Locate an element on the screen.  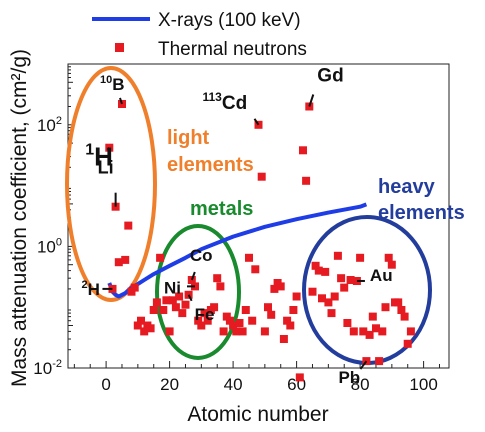
element-label: 1H is located at coordinates (99, 157).